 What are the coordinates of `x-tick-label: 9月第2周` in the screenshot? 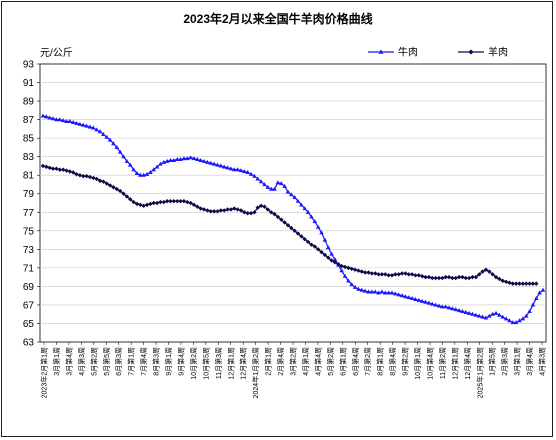 It's located at (405, 361).